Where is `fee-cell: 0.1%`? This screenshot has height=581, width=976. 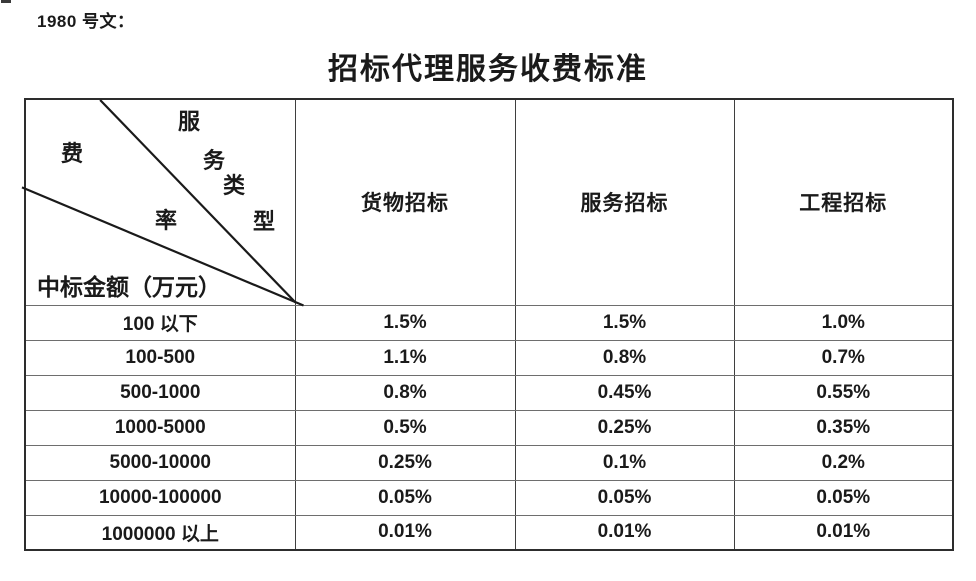
fee-cell: 0.1% is located at coordinates (624, 462).